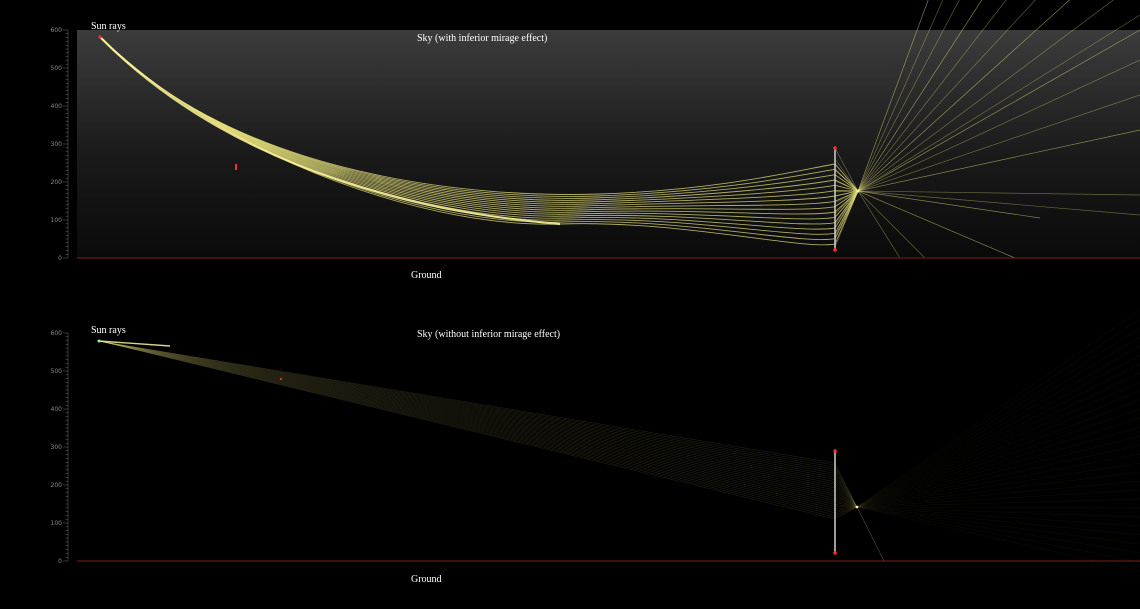  Describe the element at coordinates (857, 507) in the screenshot. I see `focus-point-bottom` at that location.